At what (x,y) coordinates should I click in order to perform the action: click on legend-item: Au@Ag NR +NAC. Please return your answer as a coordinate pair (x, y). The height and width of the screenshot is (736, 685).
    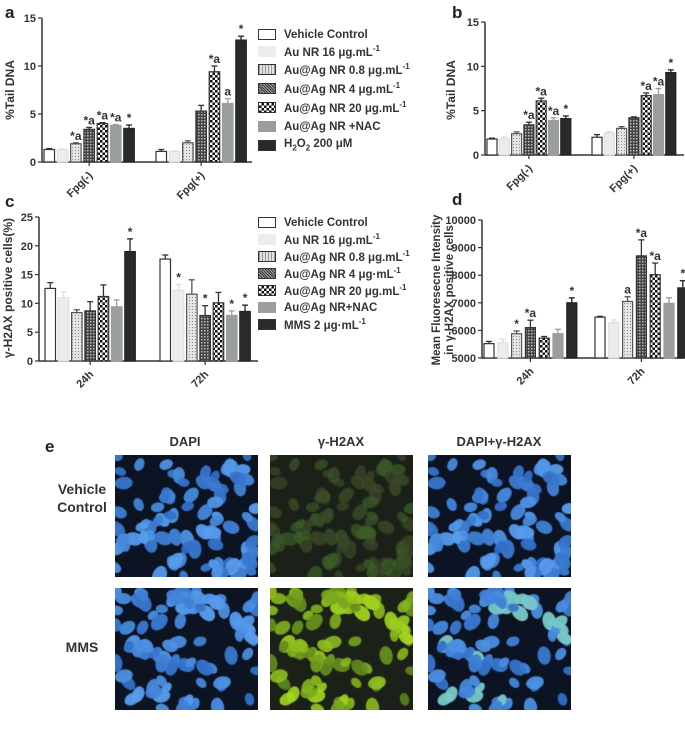
    Looking at the image, I should click on (334, 126).